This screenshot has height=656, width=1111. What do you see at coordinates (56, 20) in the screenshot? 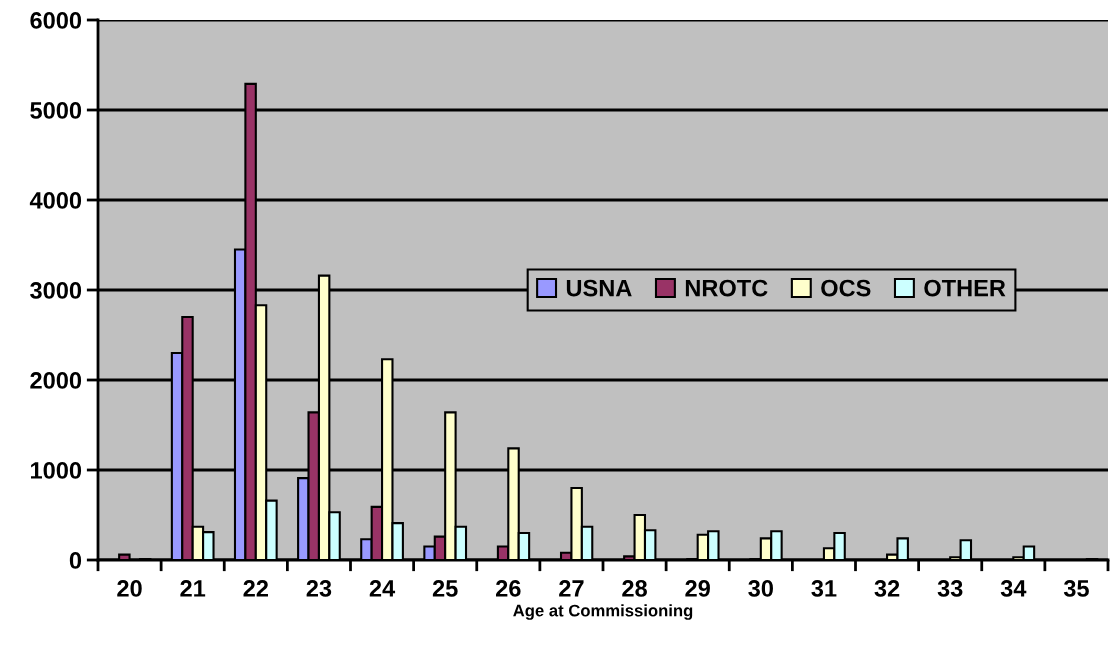
I see `y-tick-label: 6000` at bounding box center [56, 20].